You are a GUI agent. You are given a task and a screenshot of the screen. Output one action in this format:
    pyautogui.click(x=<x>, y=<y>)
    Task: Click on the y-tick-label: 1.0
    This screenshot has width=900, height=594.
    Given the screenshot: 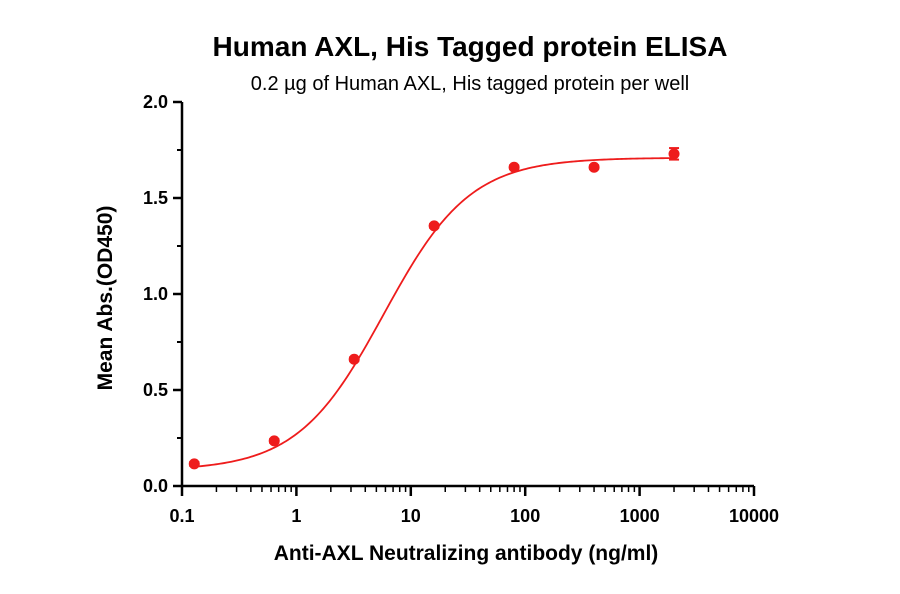 What is the action you would take?
    pyautogui.click(x=155, y=294)
    